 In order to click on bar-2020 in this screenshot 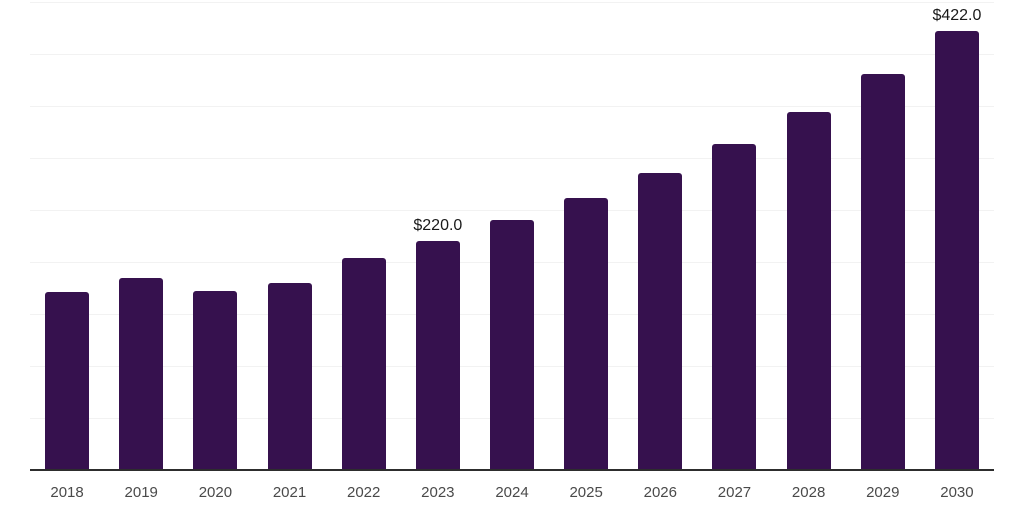, I will do `click(215, 380)`.